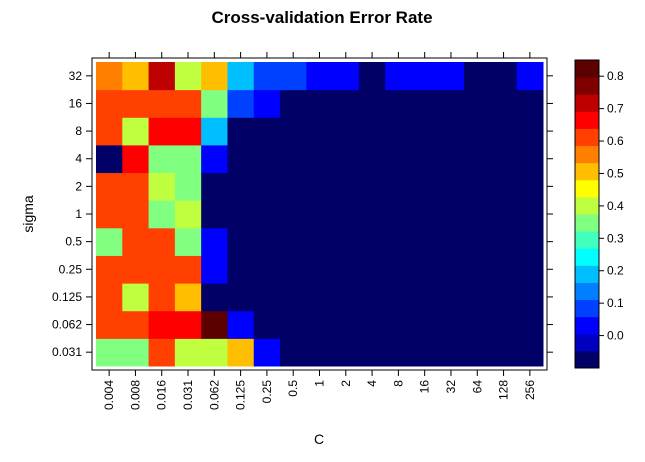 This screenshot has height=462, width=645. Describe the element at coordinates (451, 387) in the screenshot. I see `x-tick-label: 32` at that location.